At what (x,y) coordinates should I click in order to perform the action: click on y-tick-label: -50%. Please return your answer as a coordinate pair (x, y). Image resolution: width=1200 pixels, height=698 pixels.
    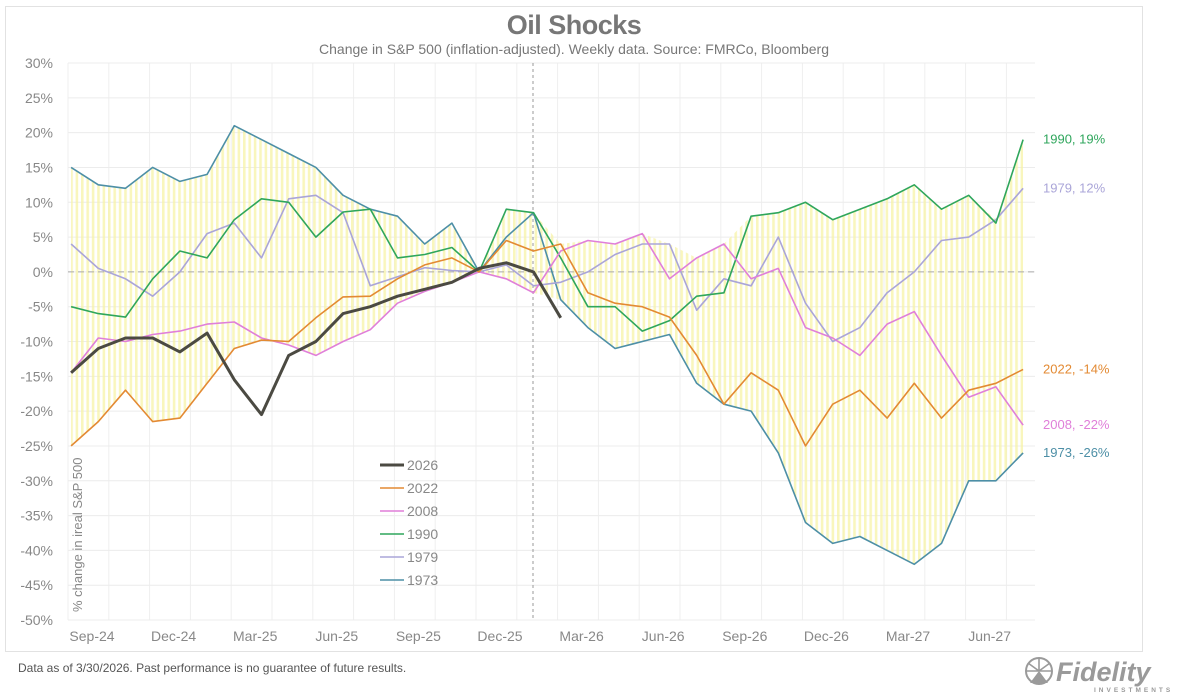
    Looking at the image, I should click on (36, 620).